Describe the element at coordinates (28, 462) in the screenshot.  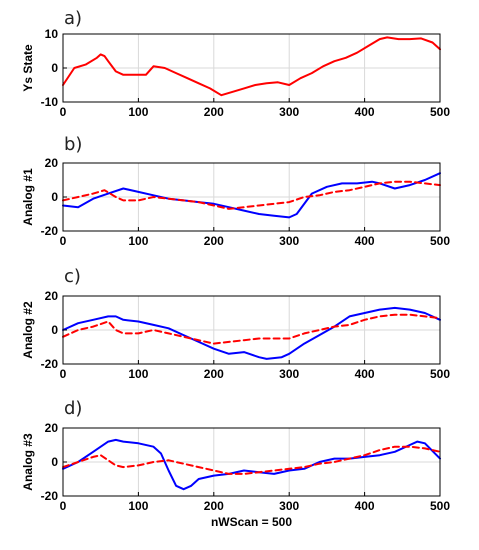
I see `y-axis-label: Analog #3` at that location.